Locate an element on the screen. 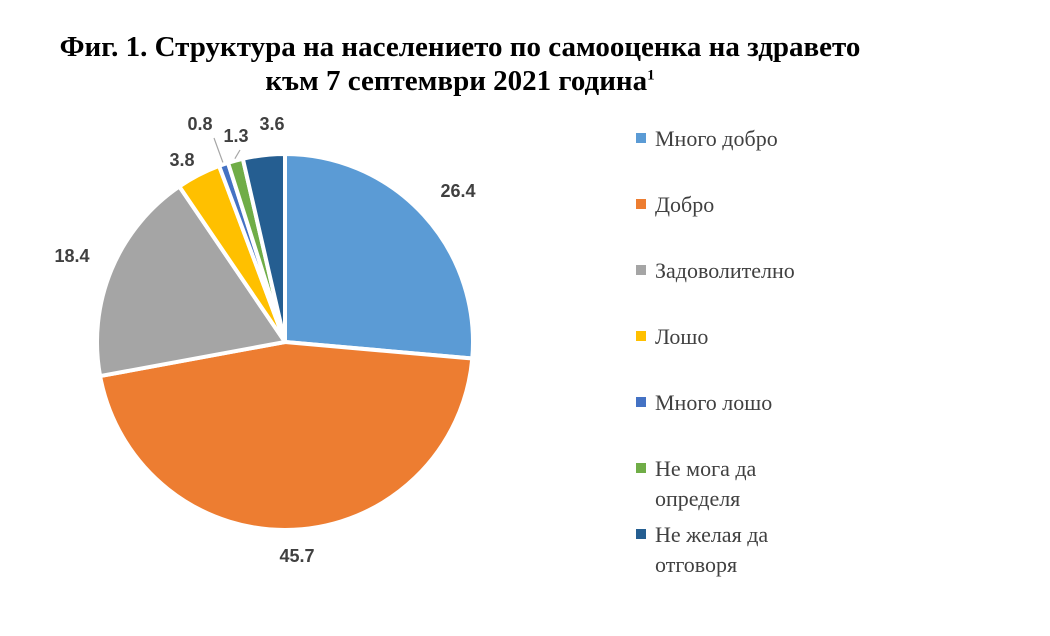  data-label-cannot-determine: 1.3 is located at coordinates (235, 136).